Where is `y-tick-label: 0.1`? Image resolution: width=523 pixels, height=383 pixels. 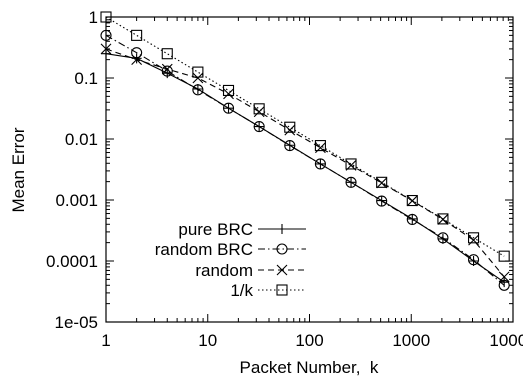
y-tick-label: 0.1 is located at coordinates (86, 78).